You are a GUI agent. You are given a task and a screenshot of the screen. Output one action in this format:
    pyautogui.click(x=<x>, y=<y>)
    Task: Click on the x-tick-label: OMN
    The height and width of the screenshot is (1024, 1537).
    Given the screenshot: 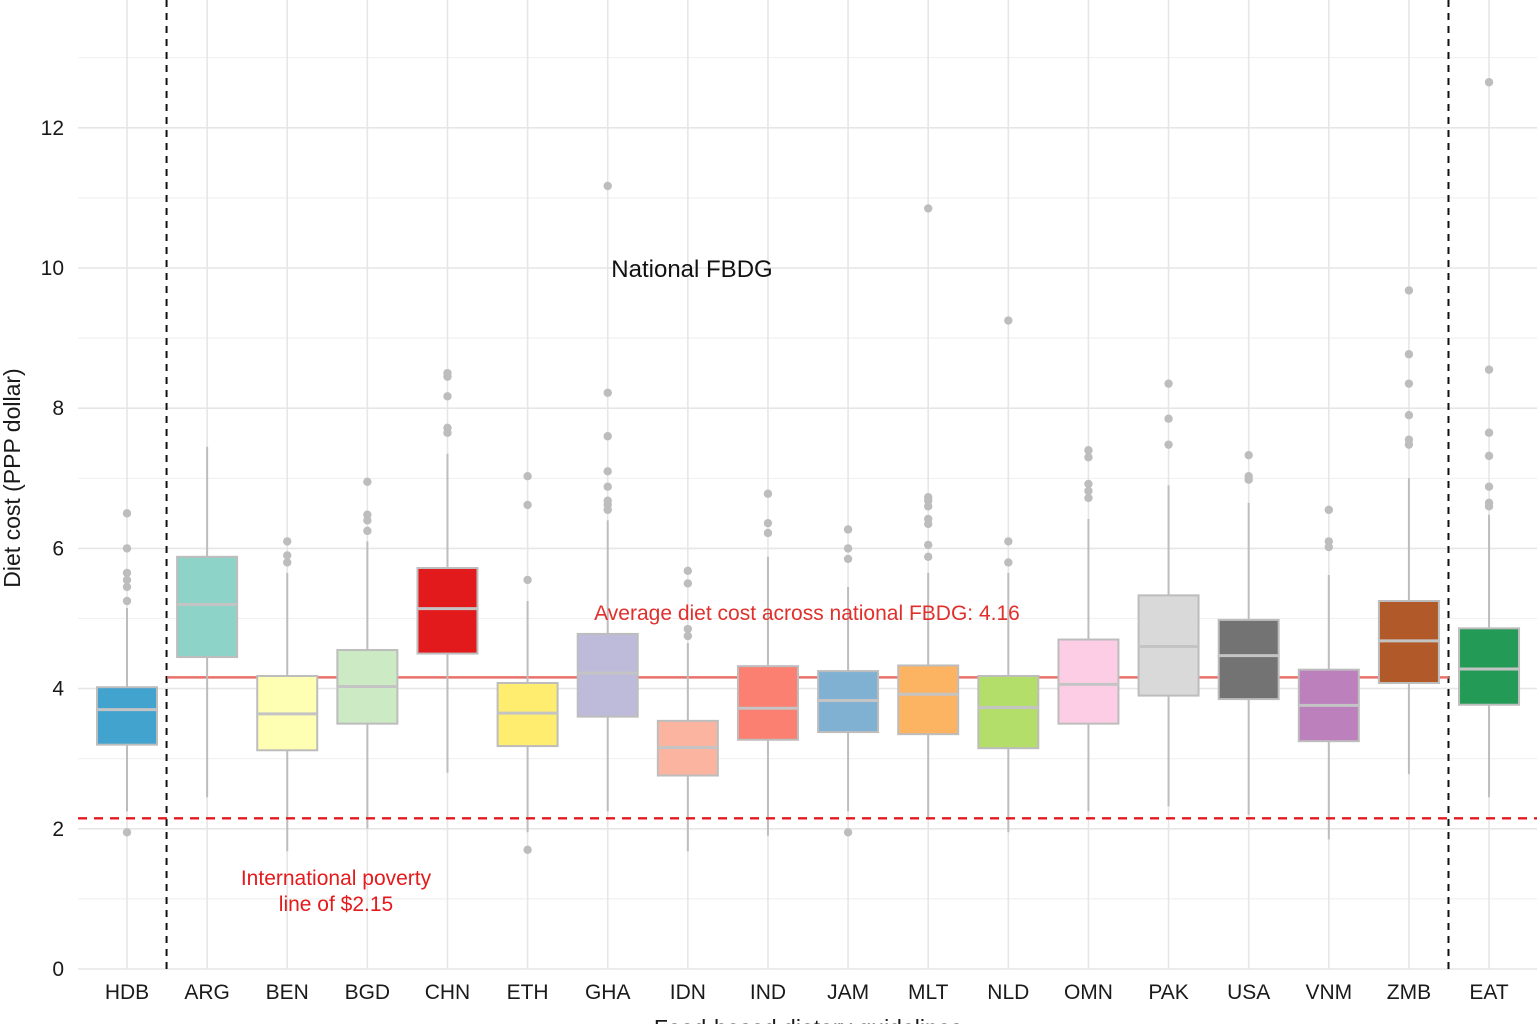 What is the action you would take?
    pyautogui.click(x=1088, y=992)
    